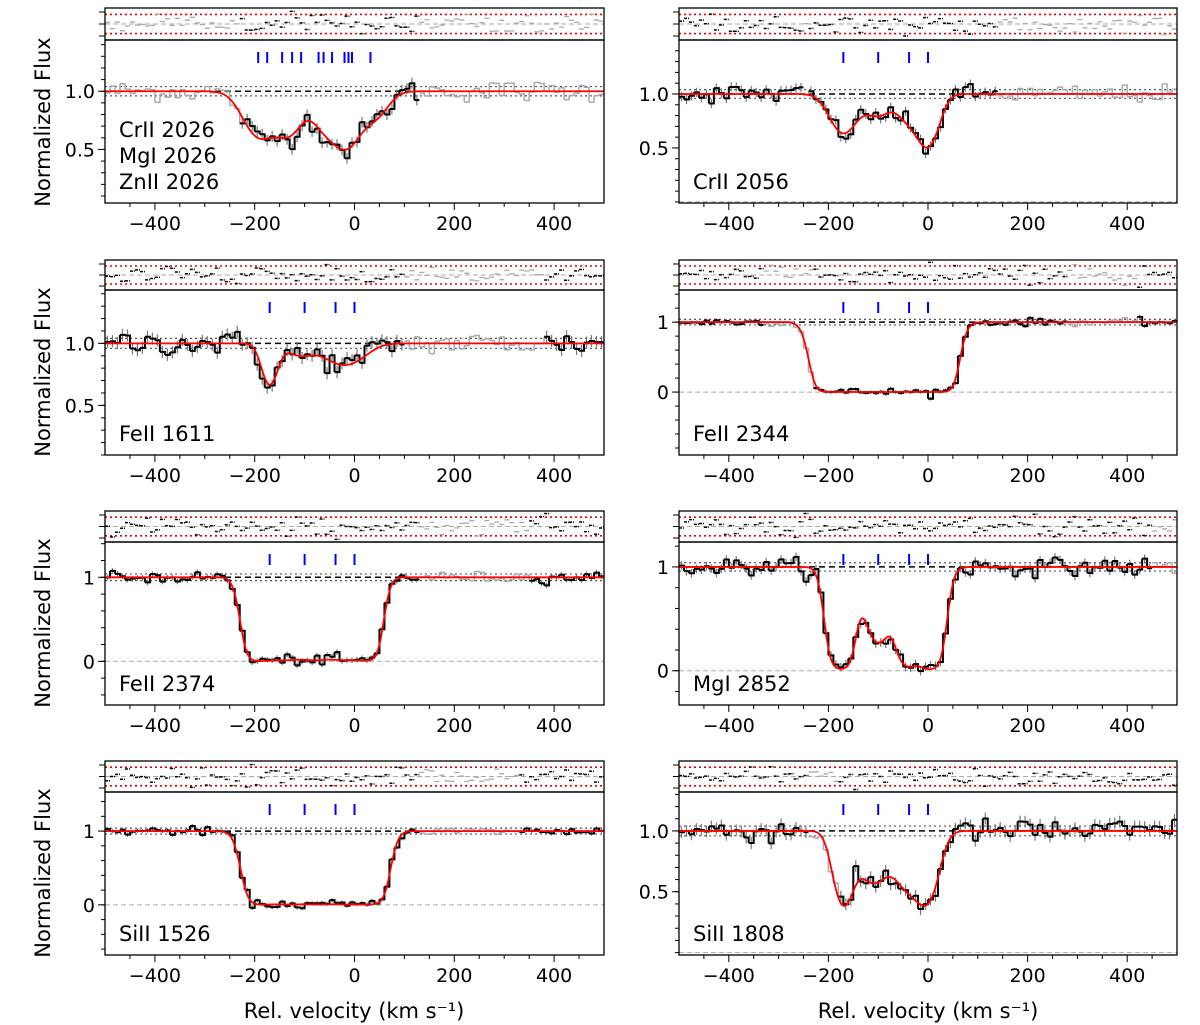 The height and width of the screenshot is (1025, 1200). What do you see at coordinates (742, 684) in the screenshot?
I see `transition-label: MgI 2852` at bounding box center [742, 684].